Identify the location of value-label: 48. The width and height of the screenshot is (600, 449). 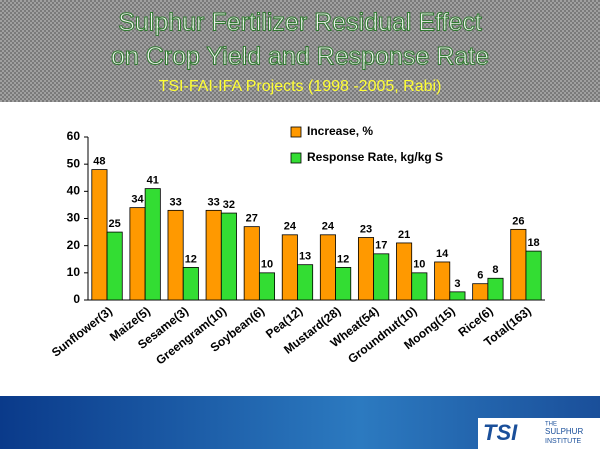
(99, 162).